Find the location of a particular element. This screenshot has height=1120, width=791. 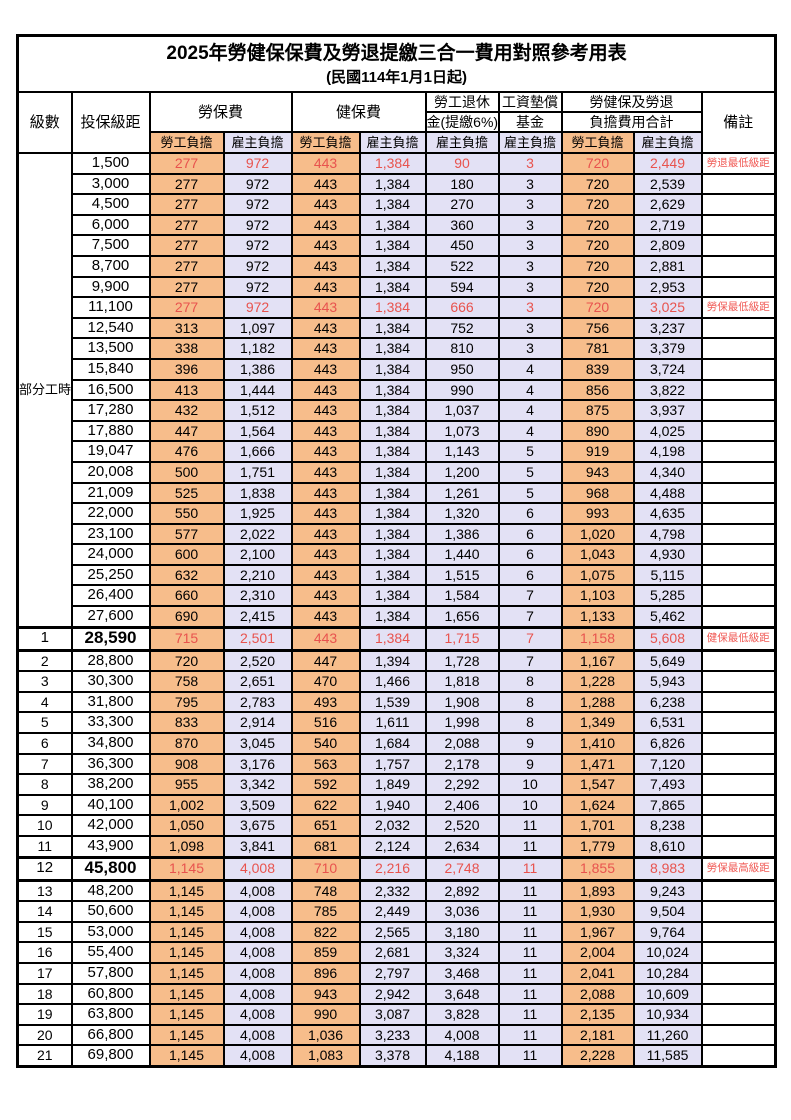

cell-hi-employee: 822 is located at coordinates (325, 932).